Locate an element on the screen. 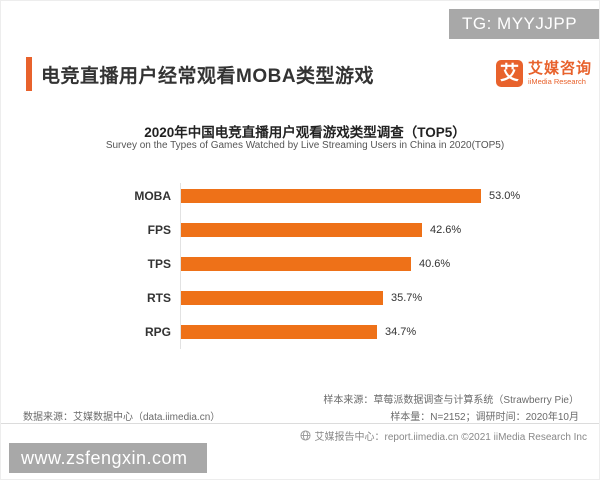 This screenshot has height=480, width=600. iimedia-logo: 艾 艾媒咨询 iiMedia Research is located at coordinates (544, 73).